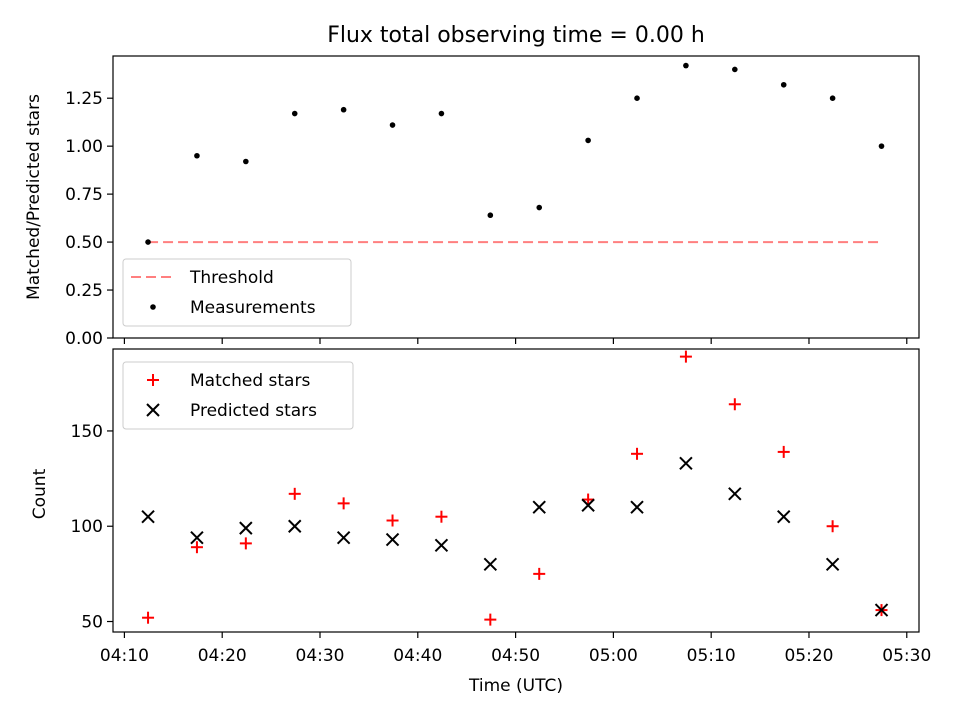 Image resolution: width=960 pixels, height=724 pixels. I want to click on x-tick-label: 04:30, so click(320, 656).